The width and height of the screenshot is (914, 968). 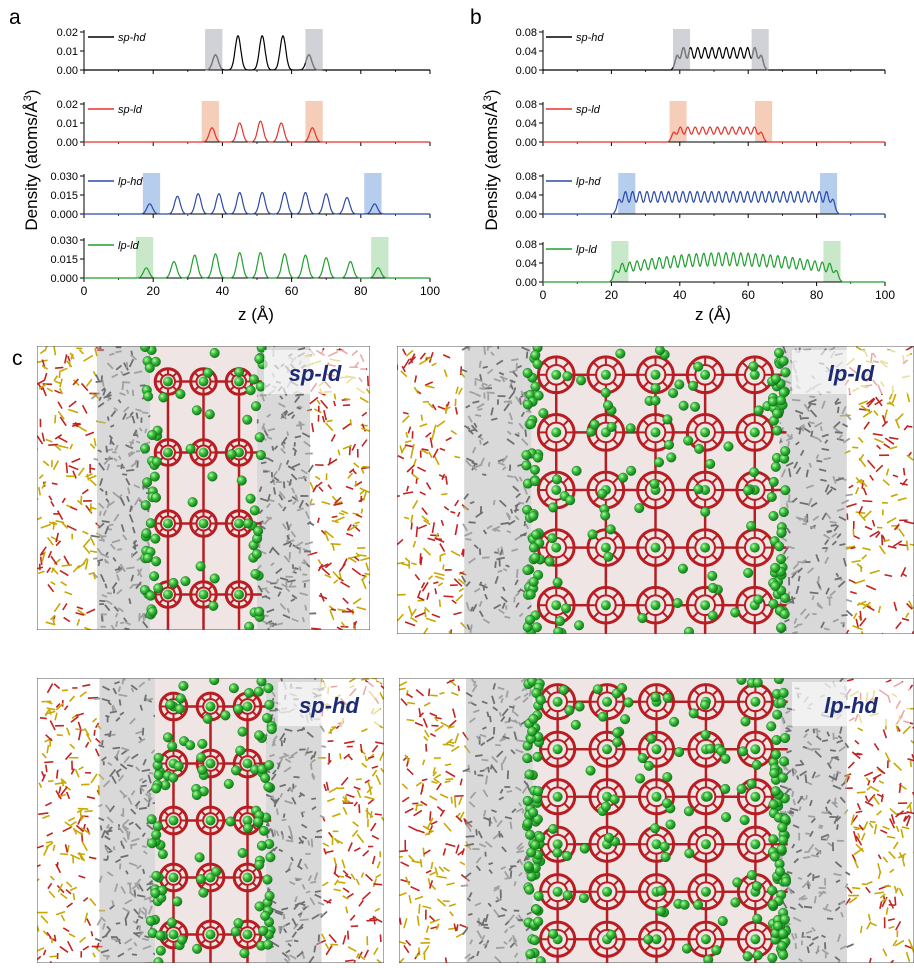 What do you see at coordinates (64, 177) in the screenshot?
I see `y-tick-label-lp-hd: 0.030` at bounding box center [64, 177].